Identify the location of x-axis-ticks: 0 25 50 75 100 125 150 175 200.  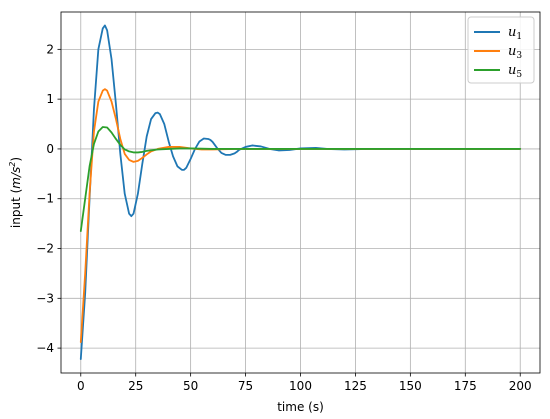
(304, 383).